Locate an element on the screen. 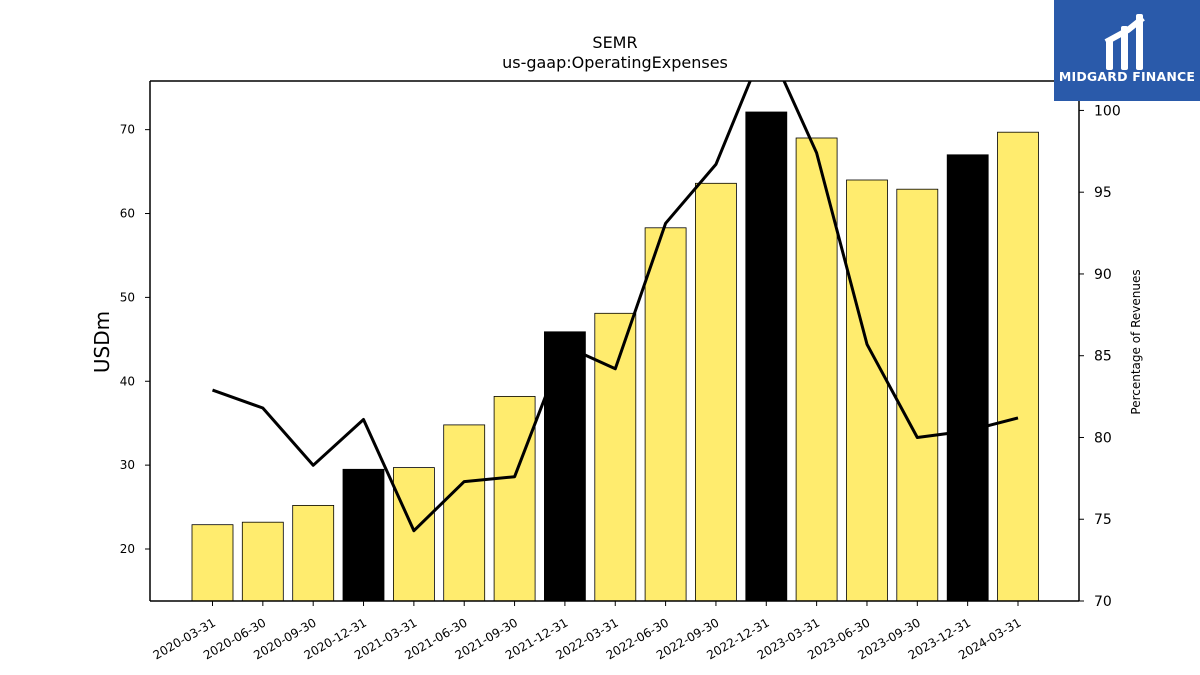 The image size is (1200, 675). midgard-finance-logo: MIDGARD FINANCE is located at coordinates (1127, 50).